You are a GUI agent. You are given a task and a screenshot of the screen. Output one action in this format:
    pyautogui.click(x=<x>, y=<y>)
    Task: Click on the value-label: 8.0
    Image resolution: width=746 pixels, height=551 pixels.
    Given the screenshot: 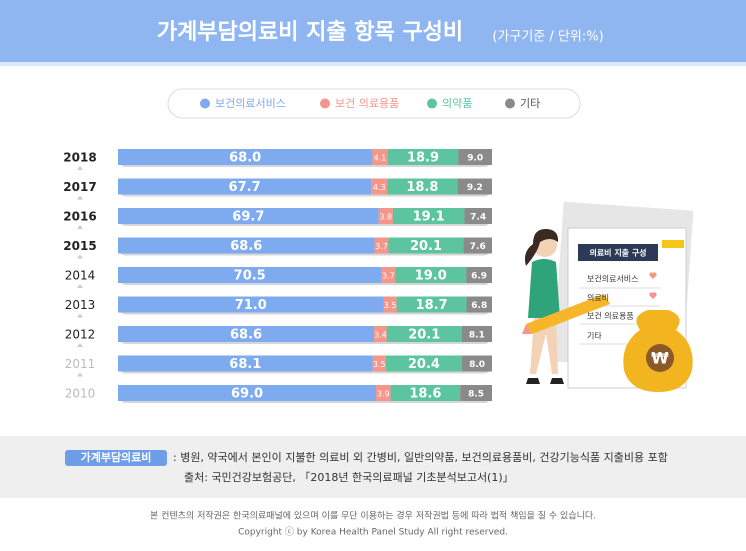 What is the action you would take?
    pyautogui.click(x=477, y=365)
    